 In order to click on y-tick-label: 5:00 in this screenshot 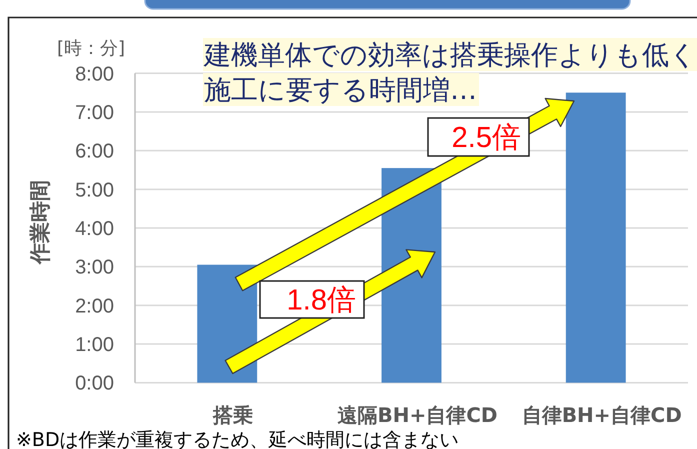, I will do `click(94, 190)`.